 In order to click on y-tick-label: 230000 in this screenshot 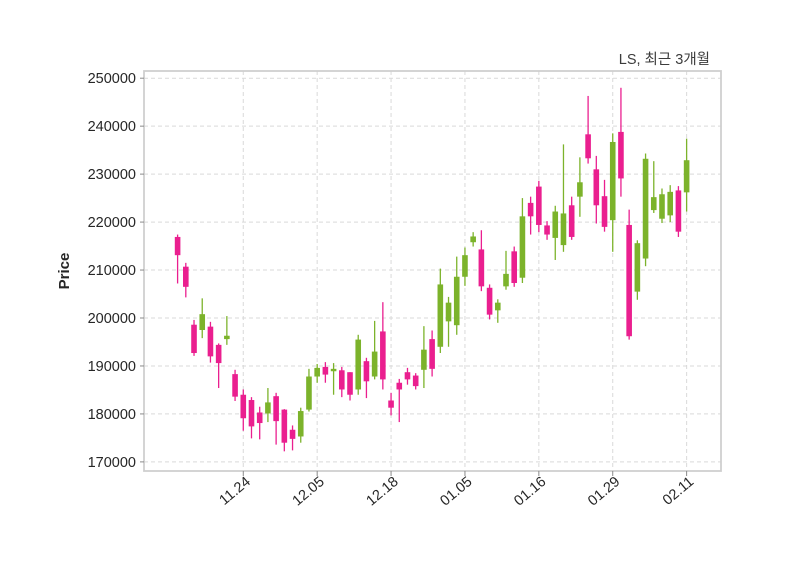, I will do `click(112, 175)`.